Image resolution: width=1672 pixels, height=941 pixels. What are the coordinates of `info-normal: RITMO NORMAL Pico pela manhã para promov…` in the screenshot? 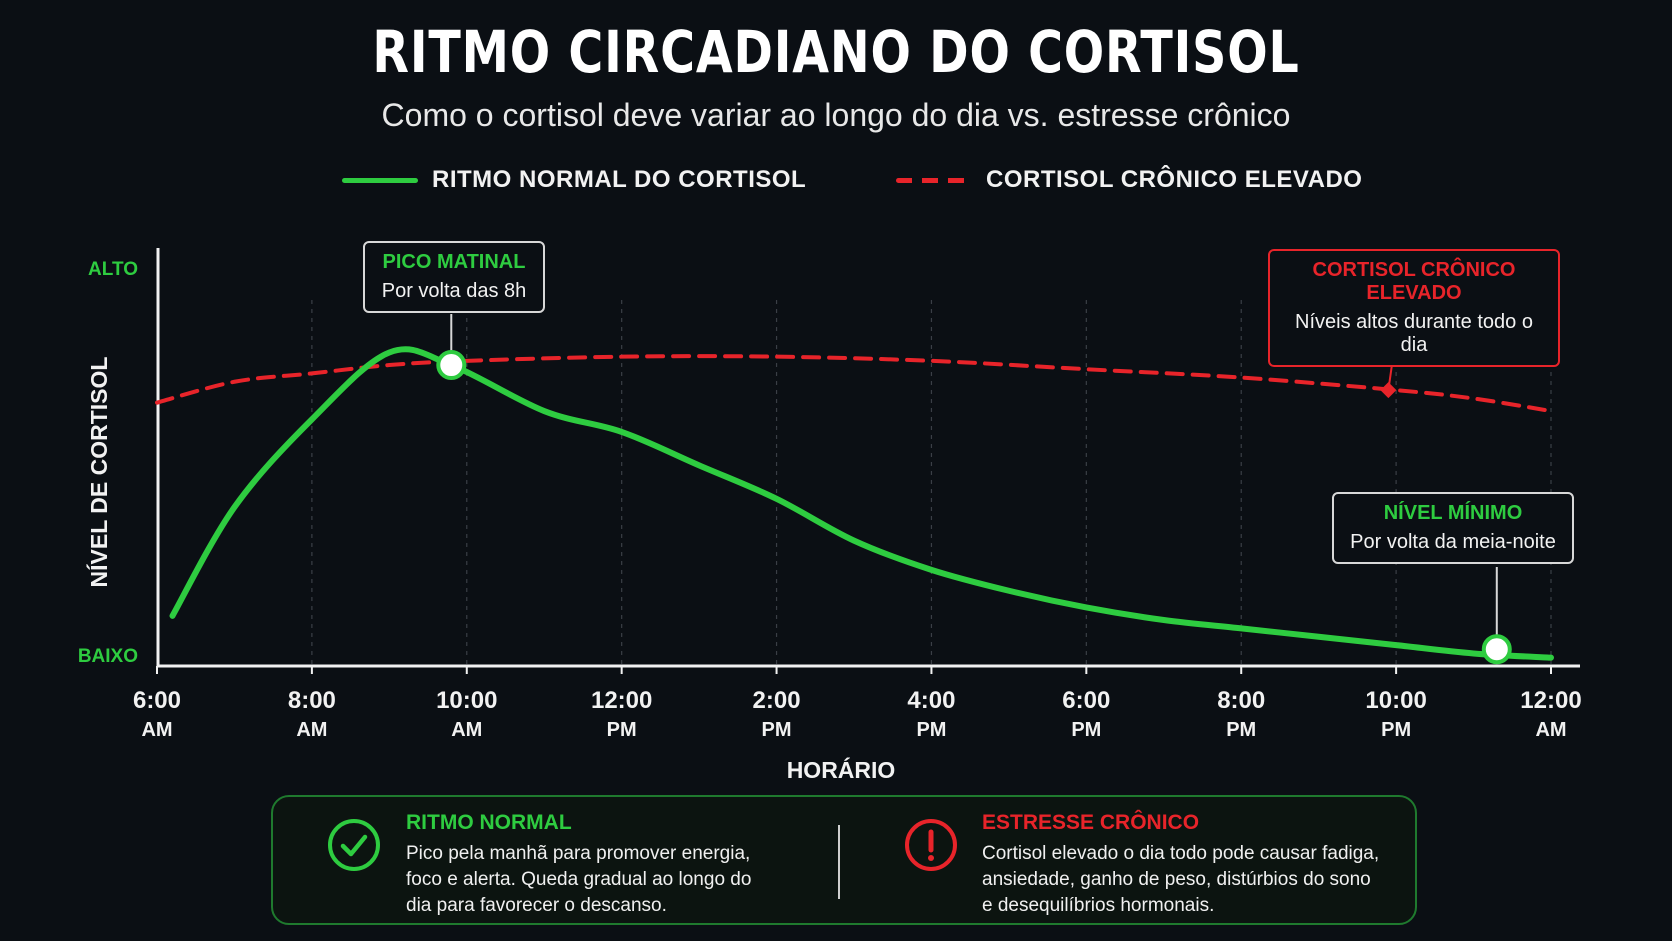 It's located at (578, 865).